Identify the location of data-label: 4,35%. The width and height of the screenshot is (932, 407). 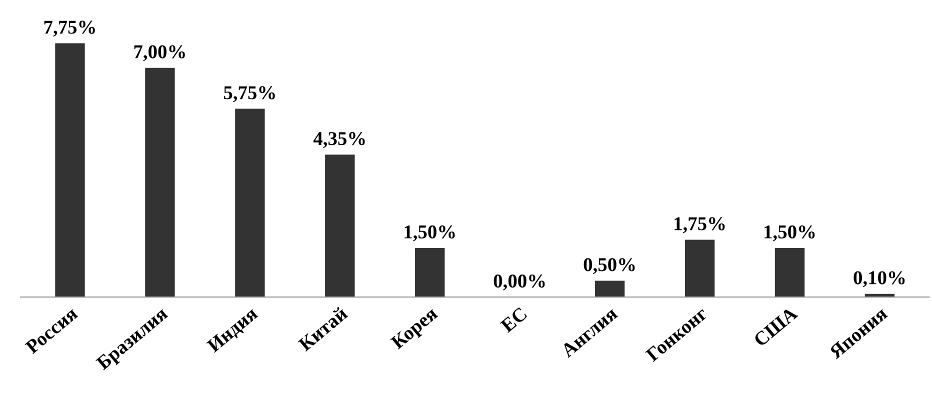
(339, 140).